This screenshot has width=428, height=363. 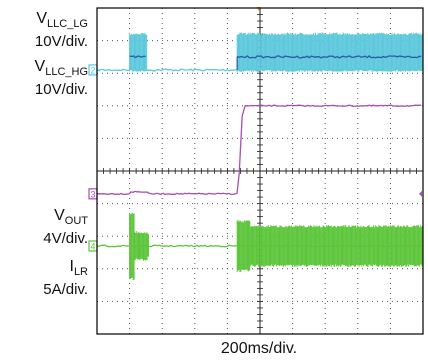 I want to click on ground-marker-label-hg: 2, so click(x=92, y=70).